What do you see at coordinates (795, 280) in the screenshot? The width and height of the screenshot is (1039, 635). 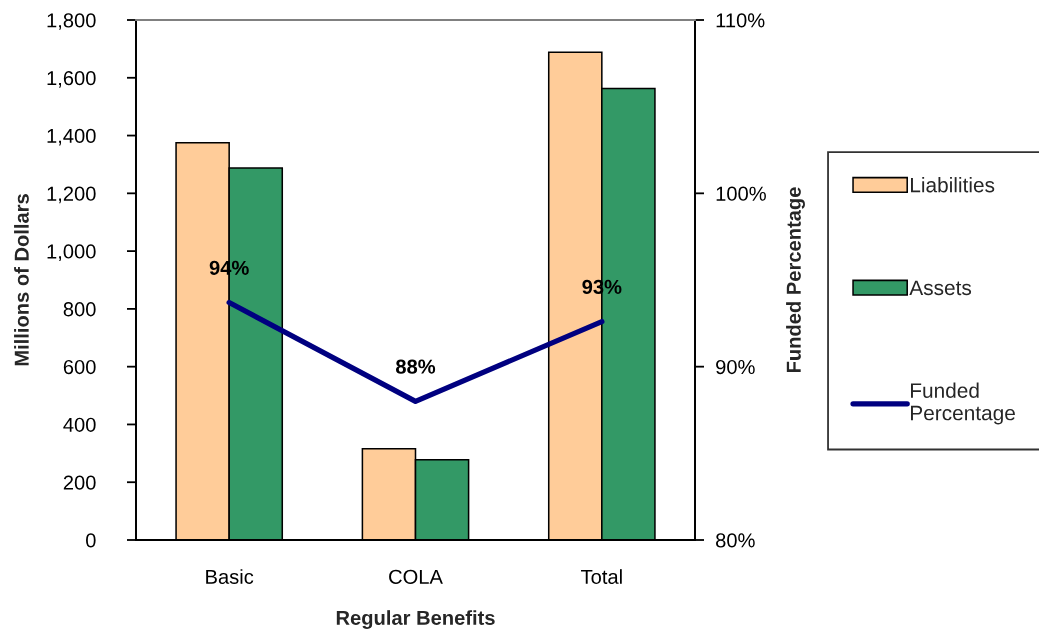 I see `y2-axis-title: Funded Percentage` at bounding box center [795, 280].